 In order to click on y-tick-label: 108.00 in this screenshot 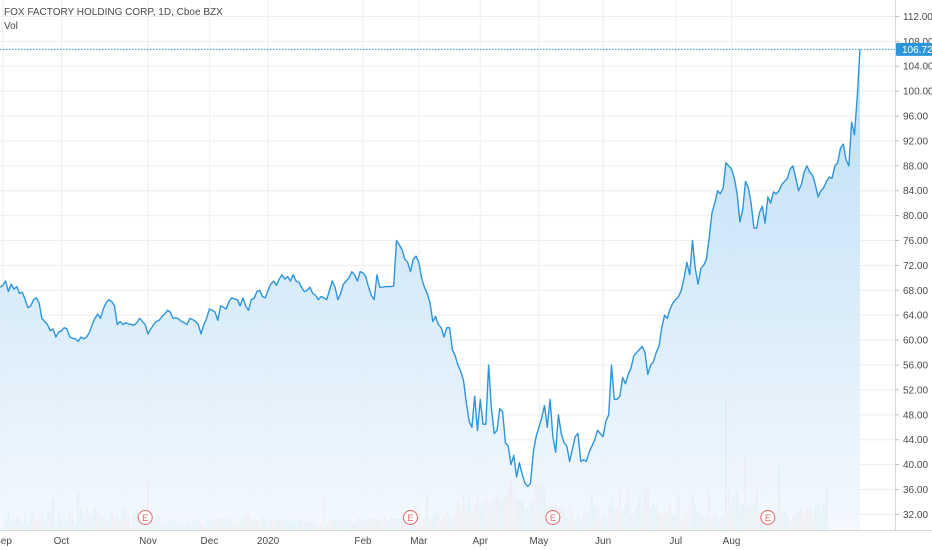, I will do `click(917, 42)`.